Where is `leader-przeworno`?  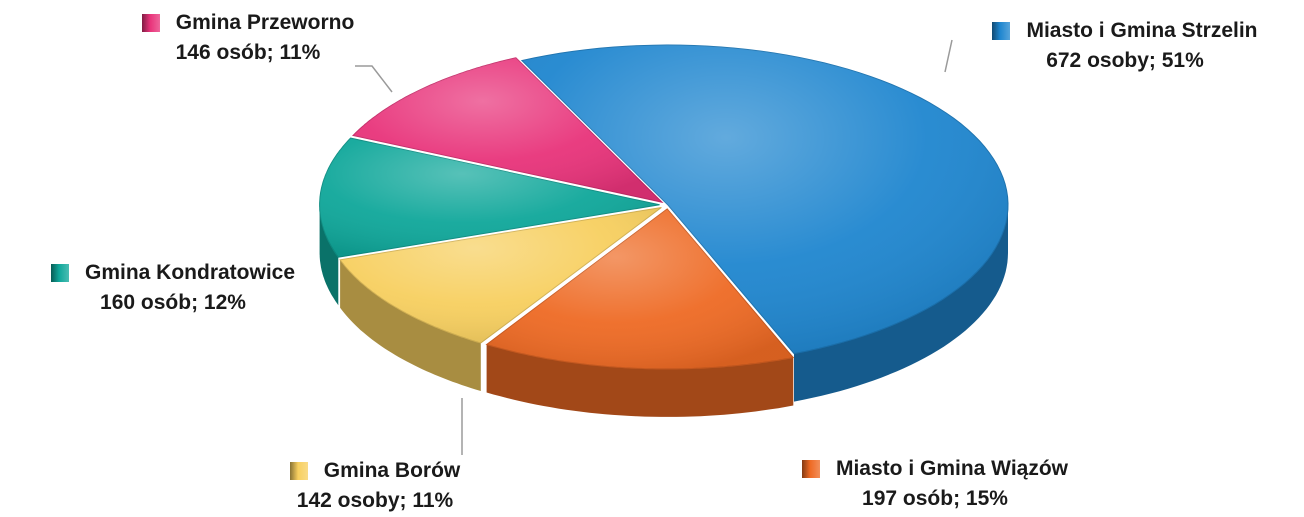
leader-przeworno is located at coordinates (374, 79).